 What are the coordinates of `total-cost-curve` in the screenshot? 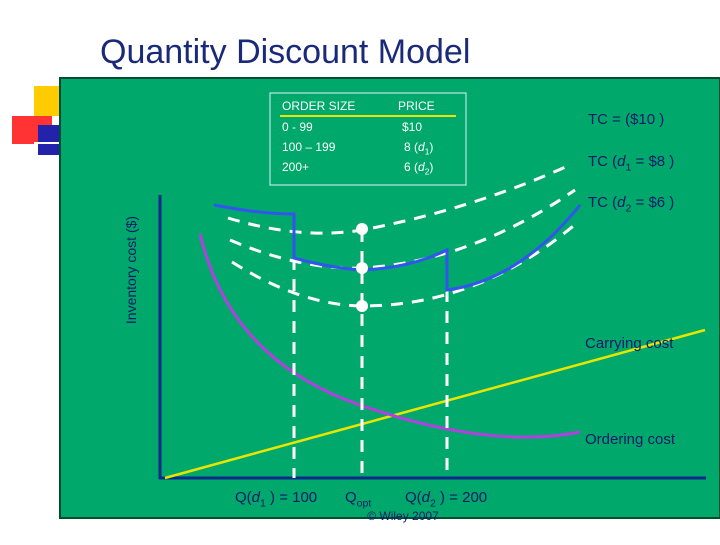 It's located at (397, 247).